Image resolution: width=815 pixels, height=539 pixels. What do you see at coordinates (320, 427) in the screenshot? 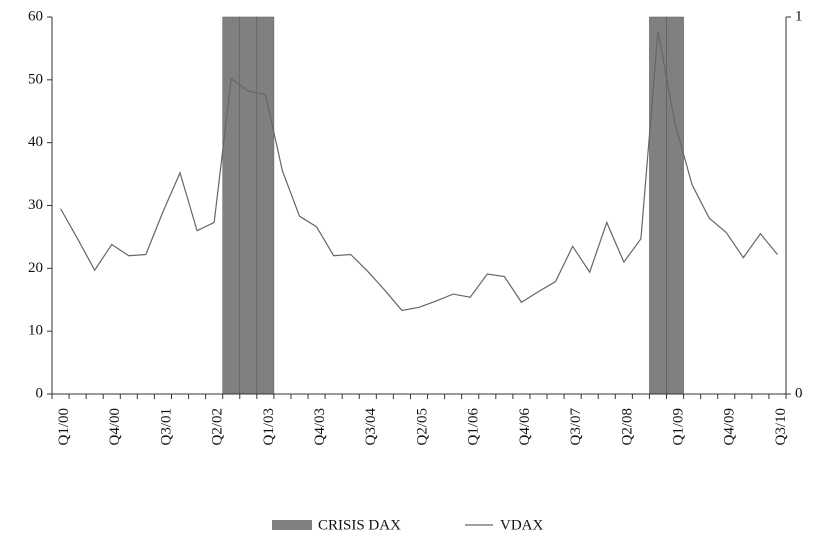
I see `x-tick-label: Q4/03` at bounding box center [320, 427].